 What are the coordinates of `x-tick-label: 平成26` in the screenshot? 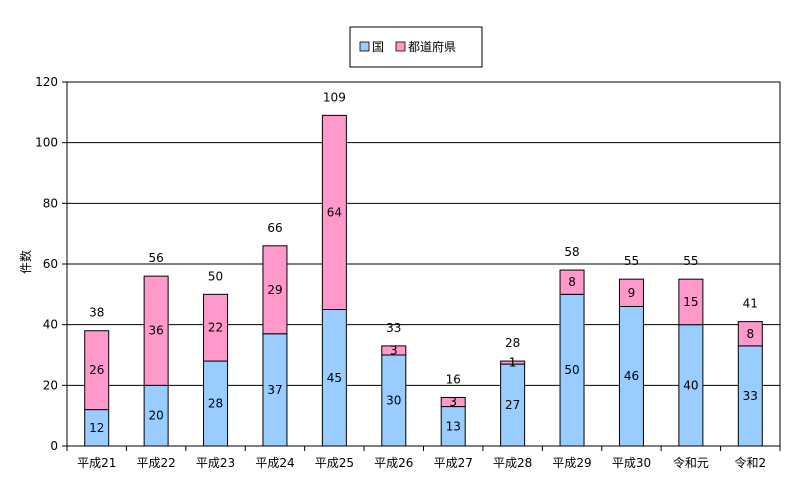 It's located at (393, 463).